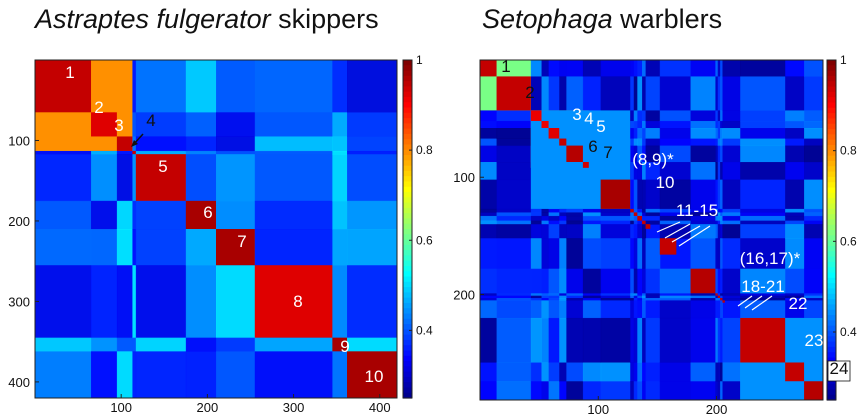 Image resolution: width=863 pixels, height=415 pixels. I want to click on panel-1-x-tick-label: 300, so click(294, 407).